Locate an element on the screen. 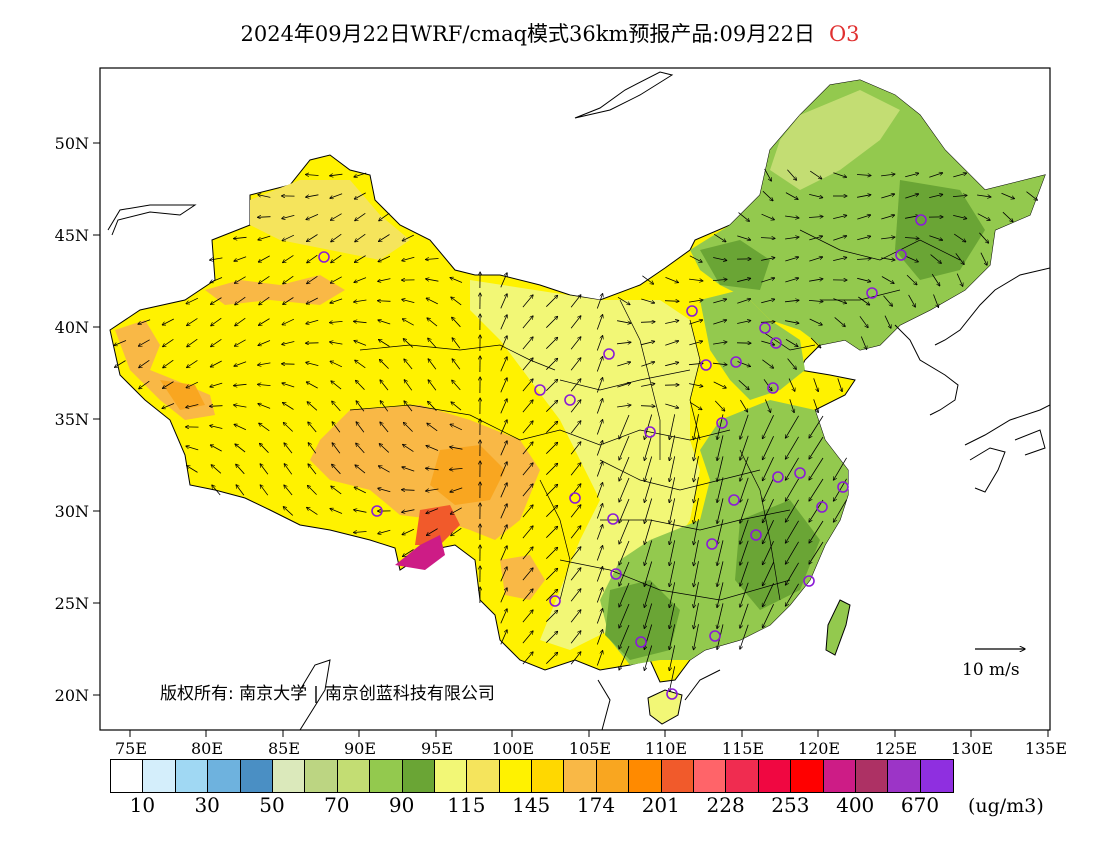 The image size is (1100, 850). colorbar-label: 90 is located at coordinates (401, 805).